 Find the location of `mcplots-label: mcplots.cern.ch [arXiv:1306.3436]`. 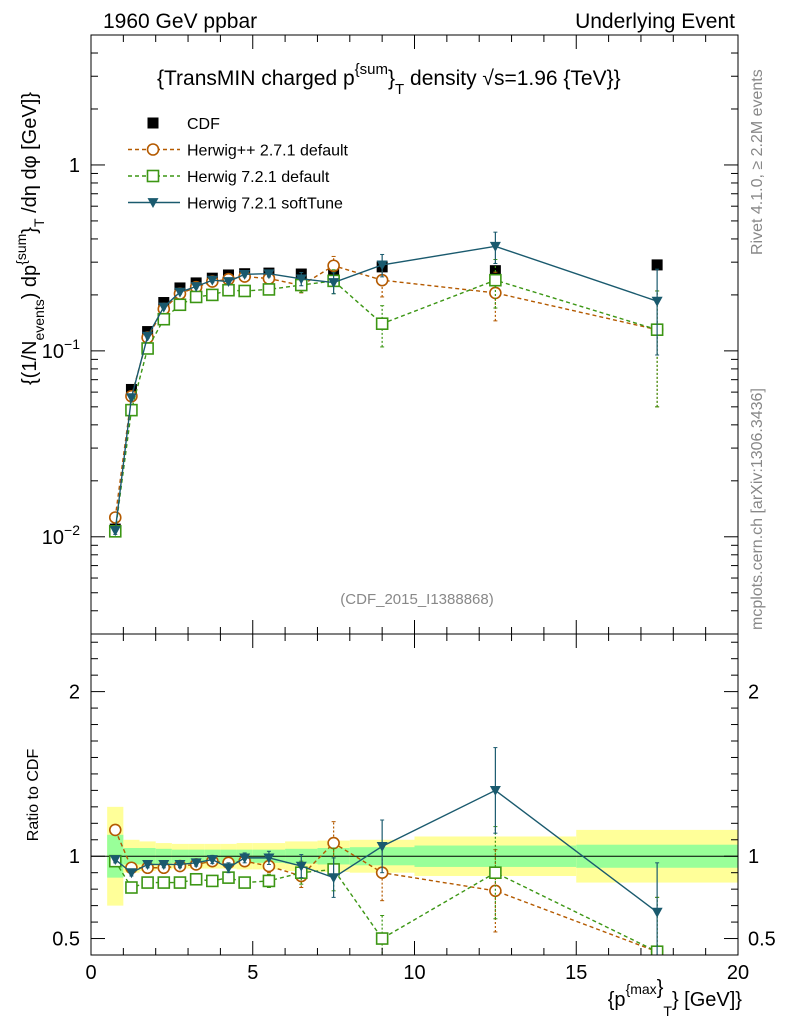

mcplots-label: mcplots.cern.ch [arXiv:1306.3436] is located at coordinates (757, 509).